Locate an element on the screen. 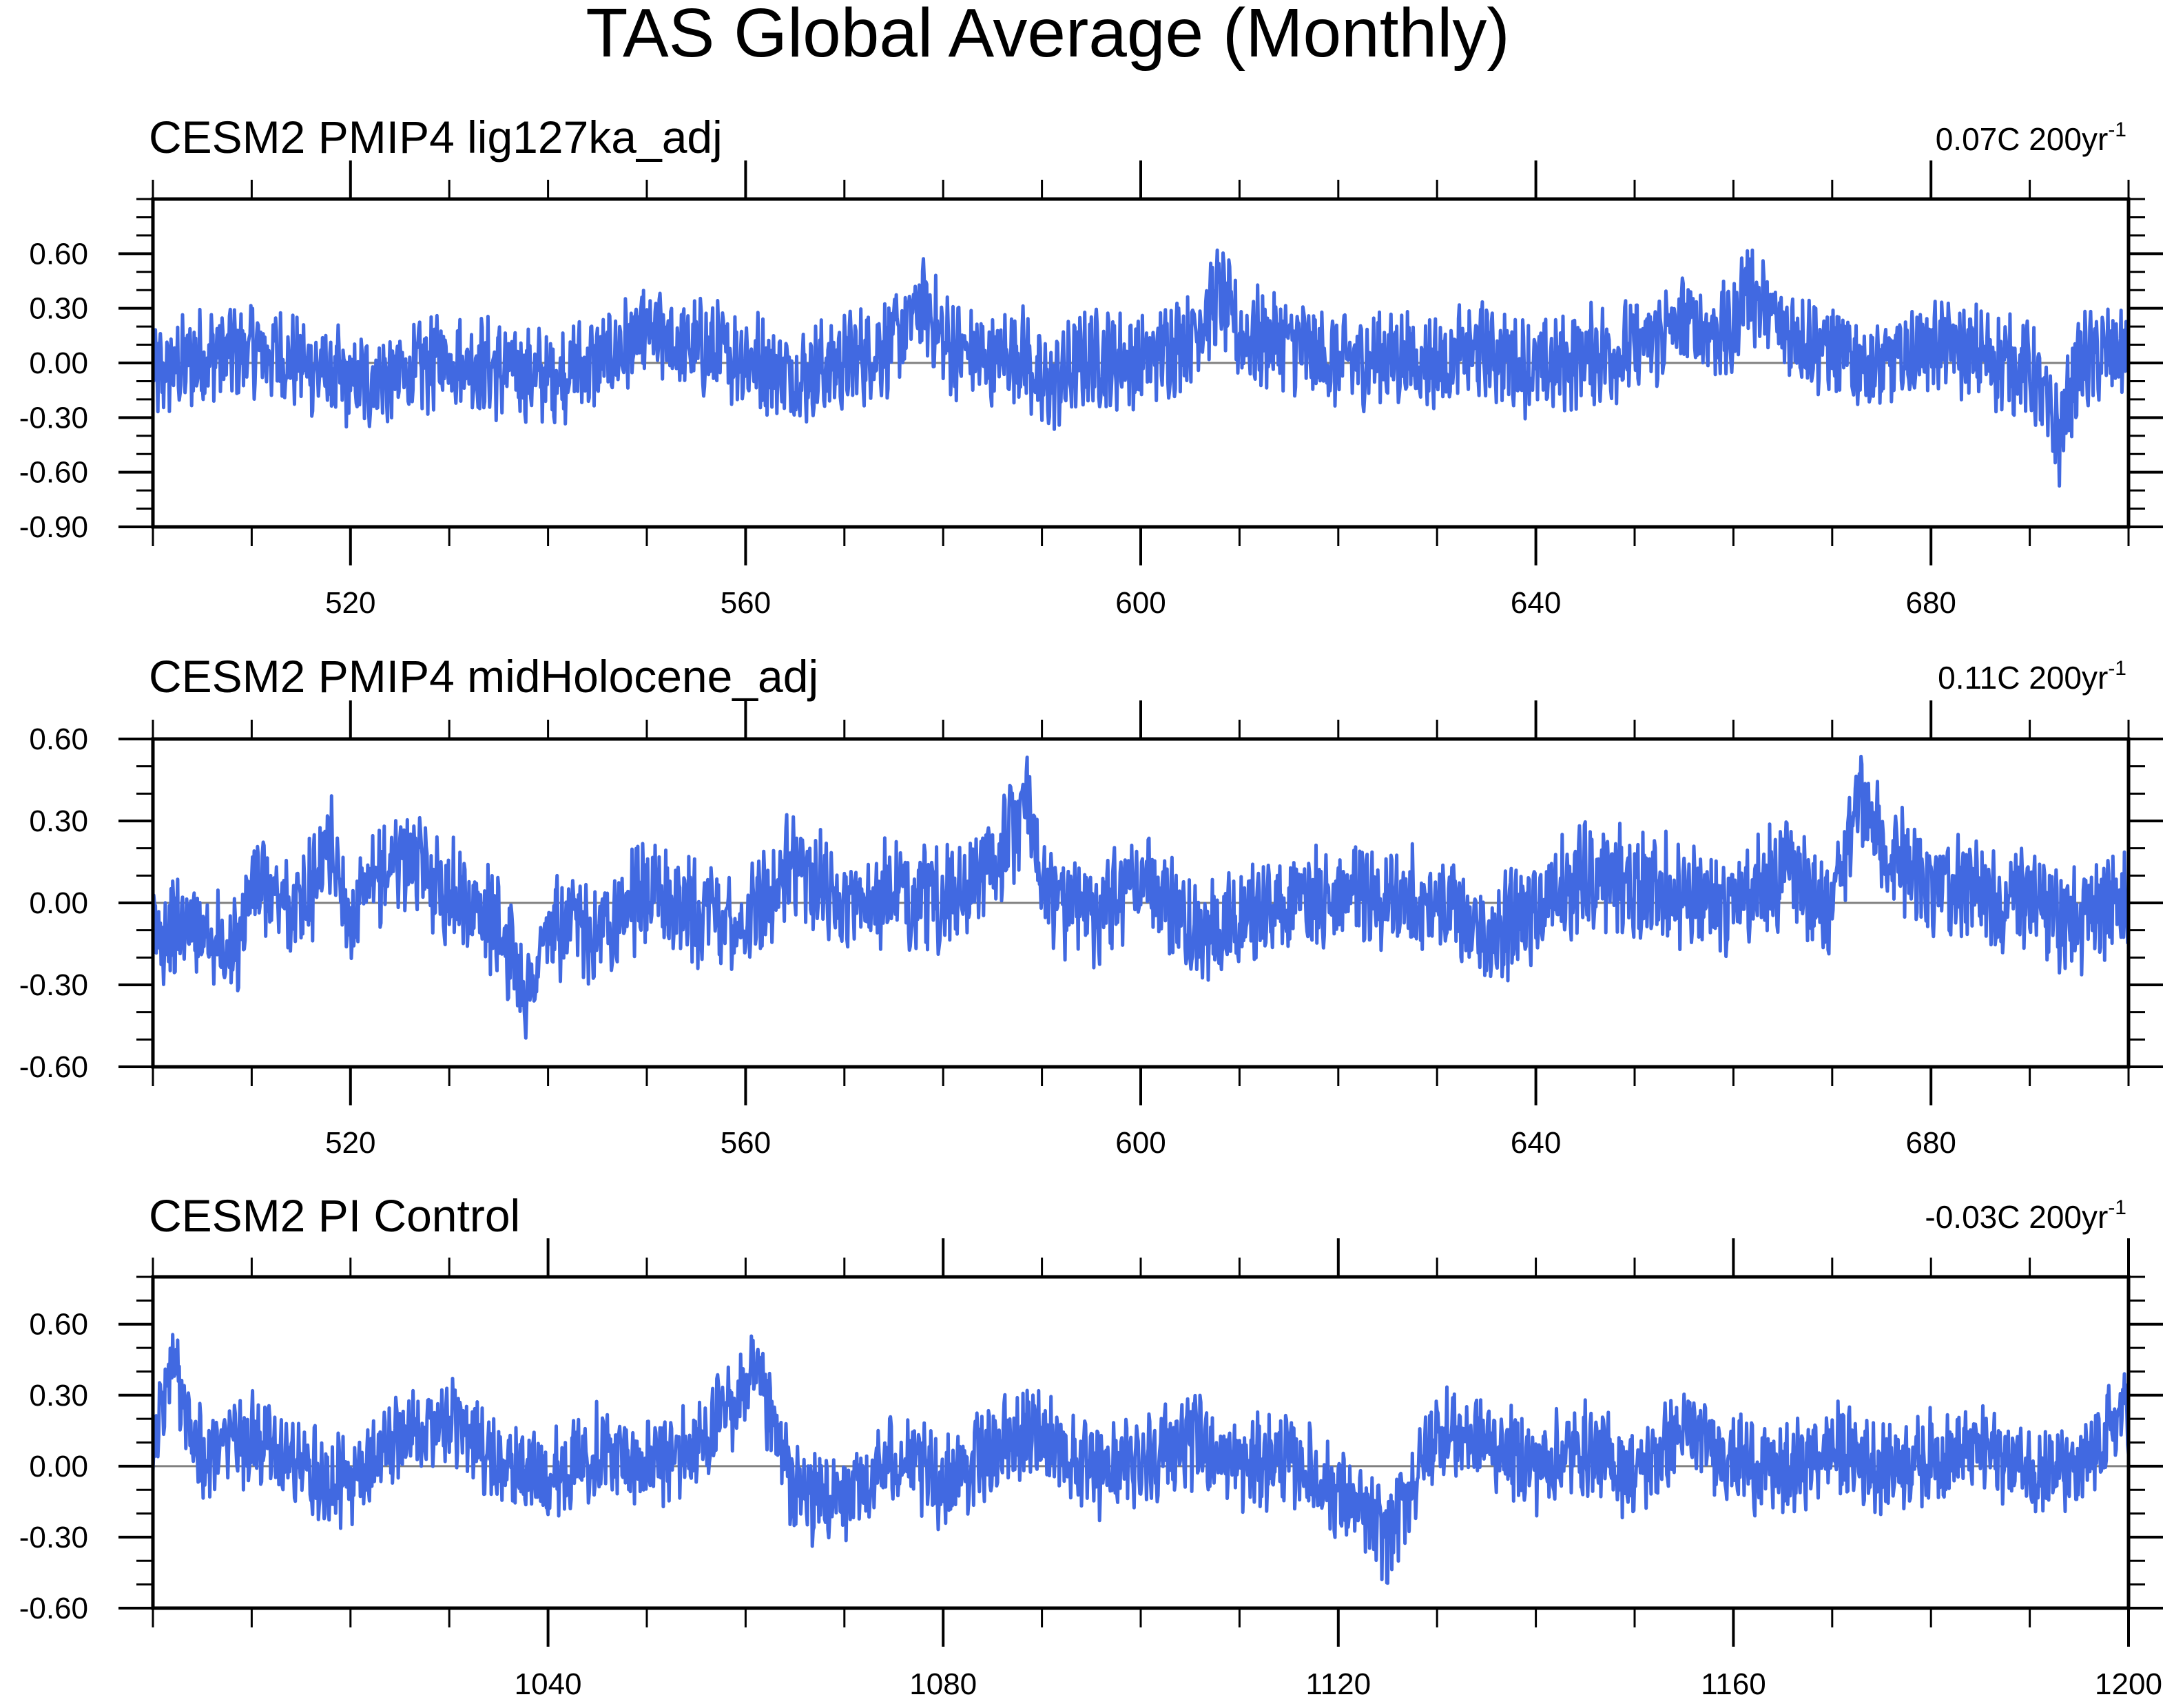 Image resolution: width=2174 pixels, height=1708 pixels. panel-title: CESM2 PI Control is located at coordinates (334, 1215).